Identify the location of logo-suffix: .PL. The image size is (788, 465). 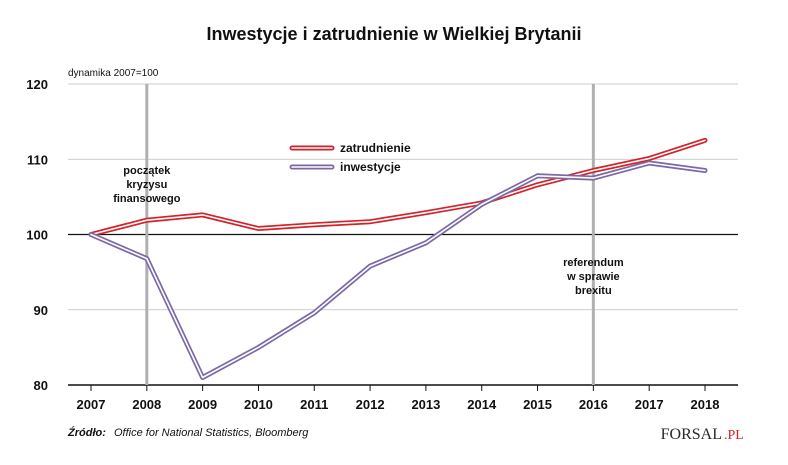
(734, 435).